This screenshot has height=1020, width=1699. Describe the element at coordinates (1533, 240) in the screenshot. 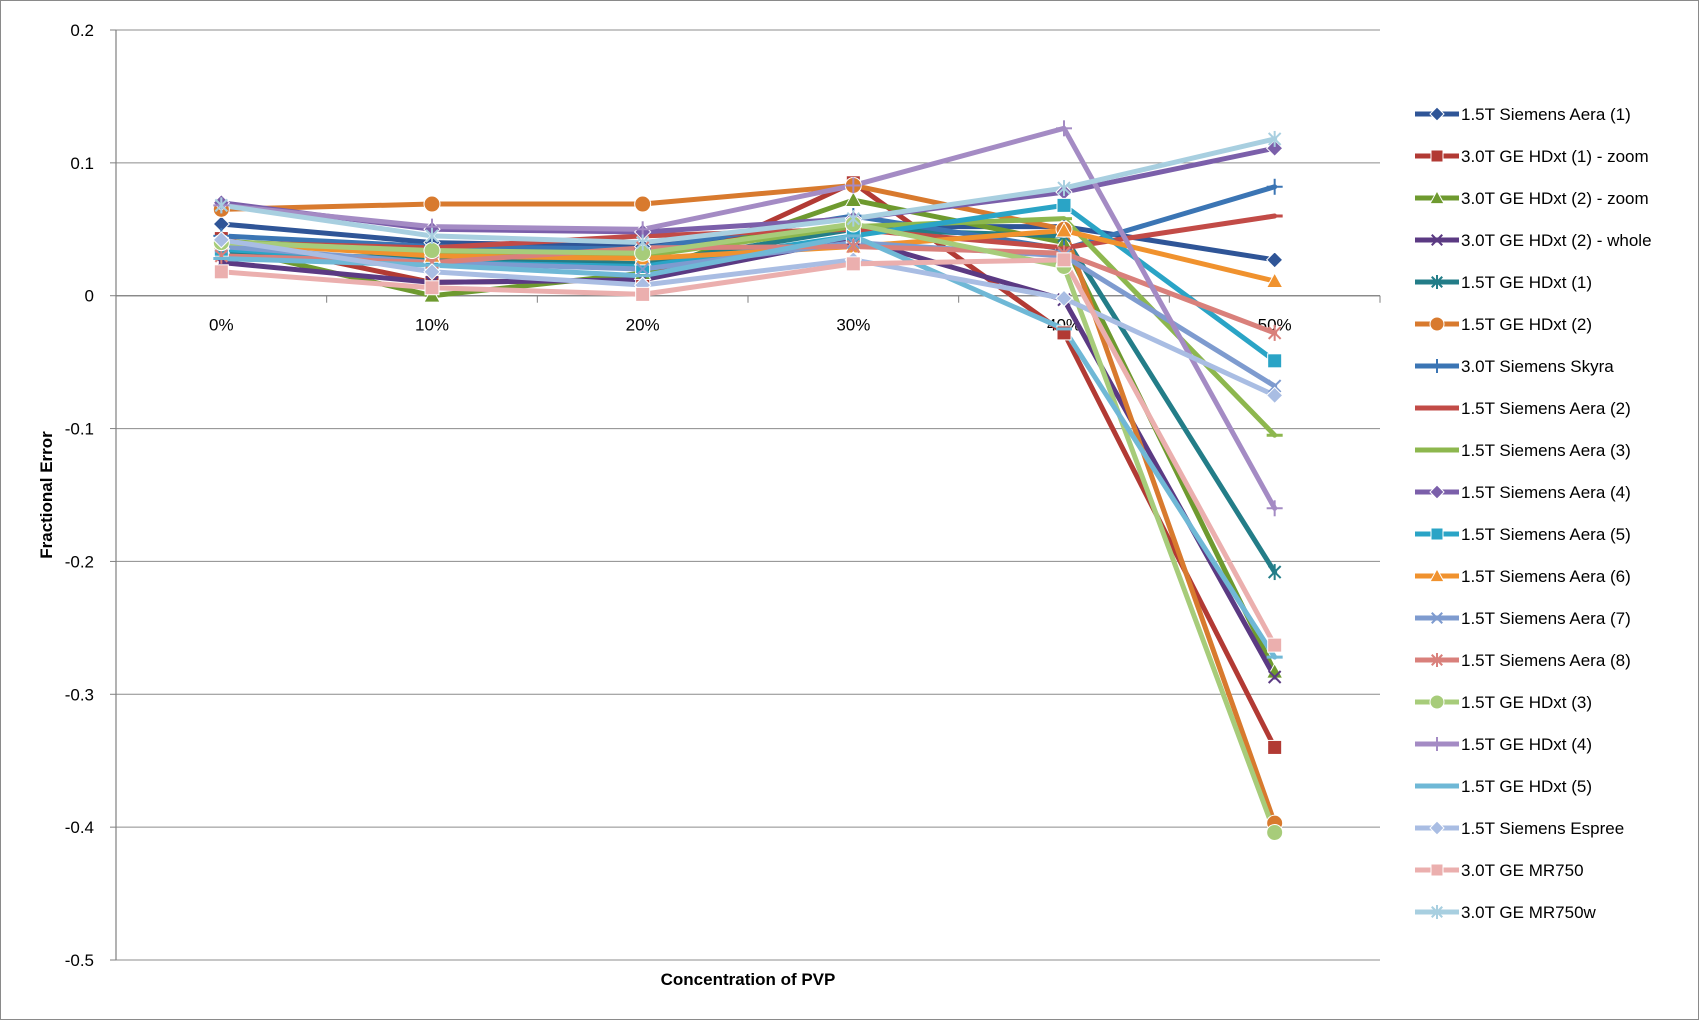

I see `legend-item: 3.0T GE HDxt (2) - whole` at that location.